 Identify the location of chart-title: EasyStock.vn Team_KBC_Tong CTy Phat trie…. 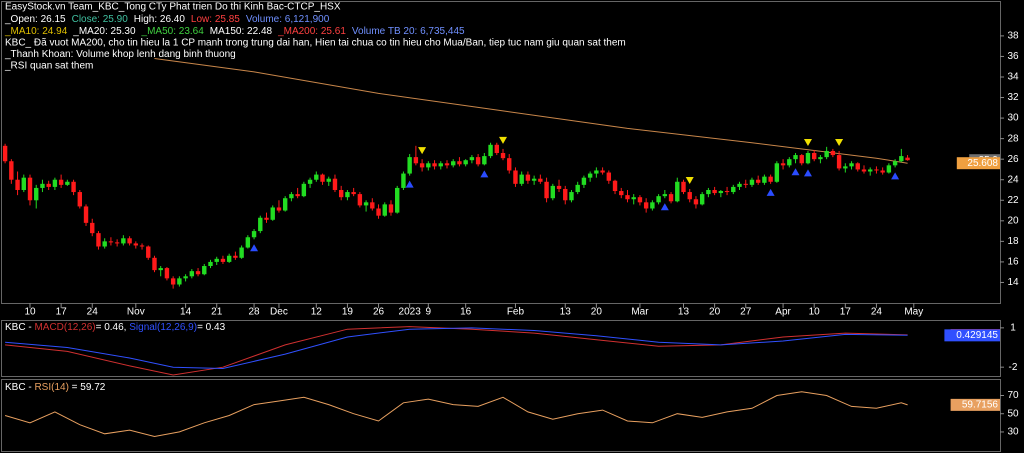
(173, 7).